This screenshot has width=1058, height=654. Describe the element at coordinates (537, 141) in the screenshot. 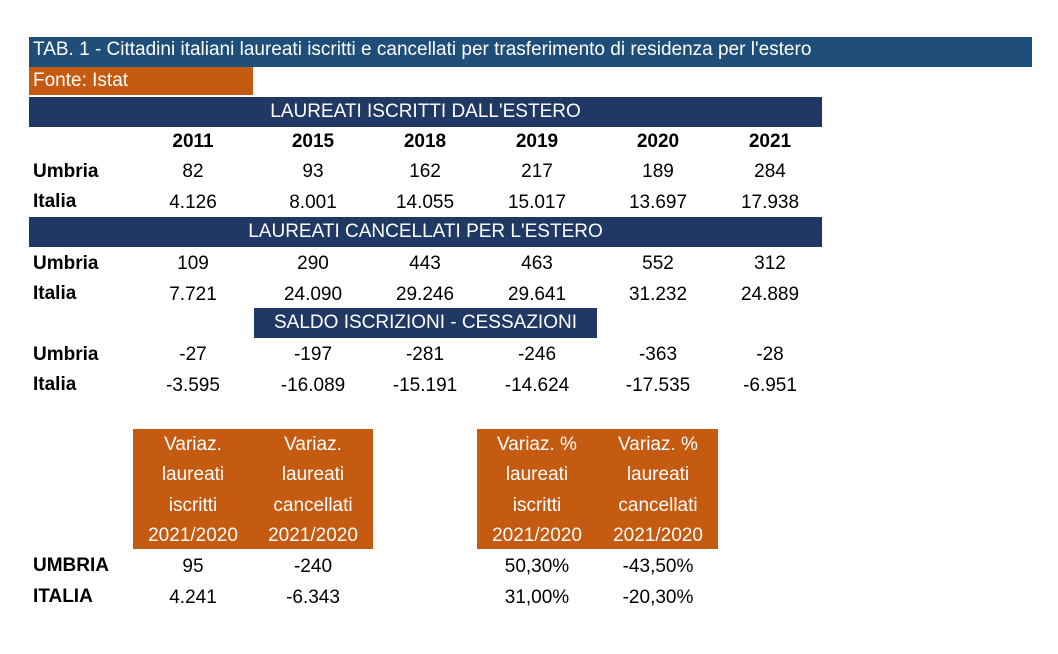

I see `year-header: 2019` at that location.